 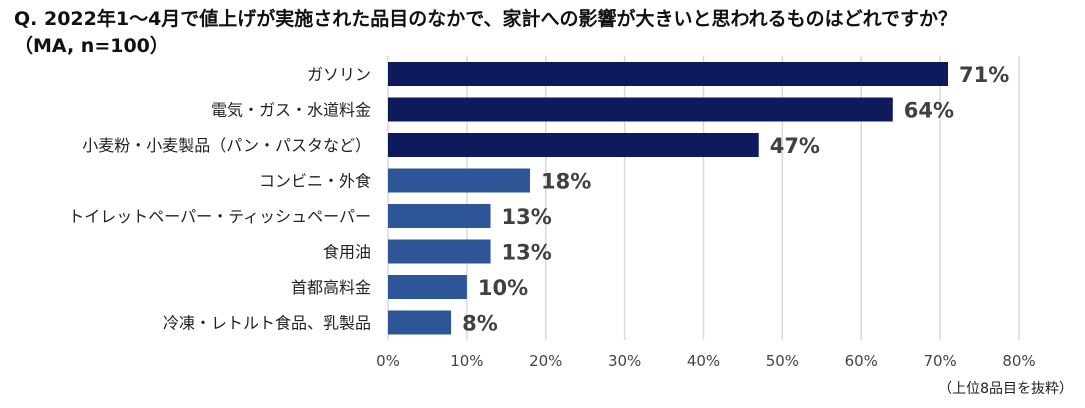 I want to click on category-label: ガソリン, so click(x=339, y=74).